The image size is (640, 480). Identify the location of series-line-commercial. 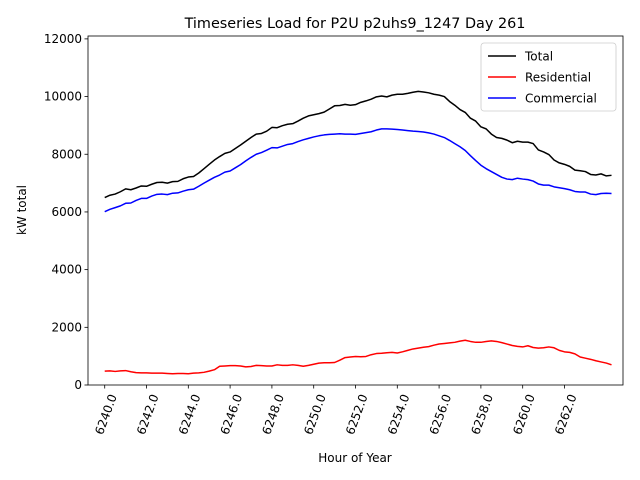
(358, 170).